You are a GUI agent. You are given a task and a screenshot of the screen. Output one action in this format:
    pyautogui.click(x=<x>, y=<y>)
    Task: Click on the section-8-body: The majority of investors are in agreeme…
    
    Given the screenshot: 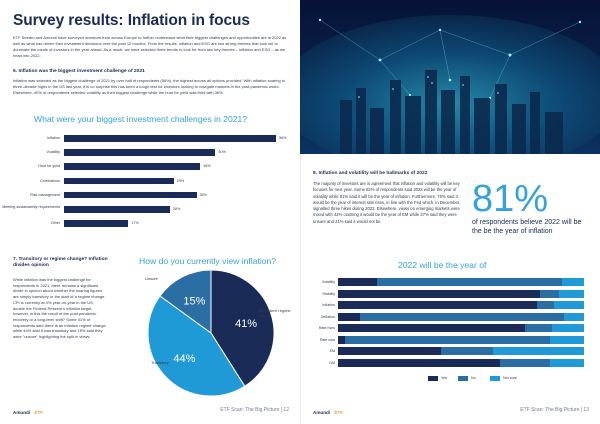 What is the action you would take?
    pyautogui.click(x=387, y=202)
    